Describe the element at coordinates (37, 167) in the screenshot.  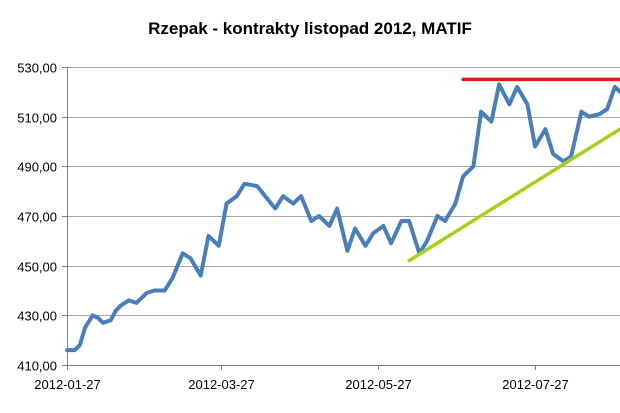
I see `y-tick-label: 490,00` at that location.